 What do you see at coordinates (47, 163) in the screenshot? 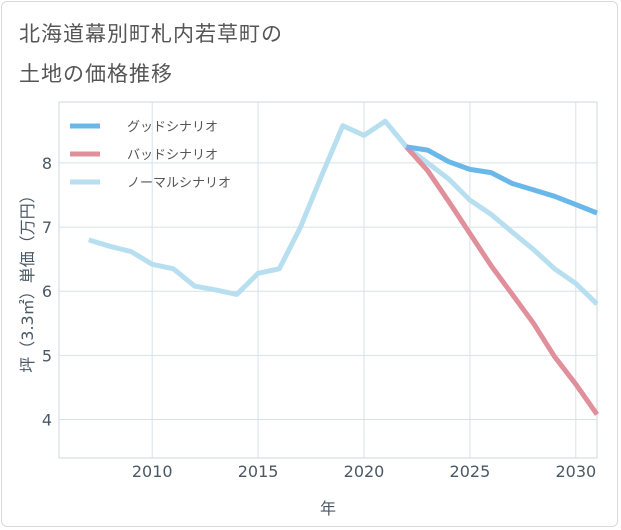
I see `y-tick-label: 8` at bounding box center [47, 163].